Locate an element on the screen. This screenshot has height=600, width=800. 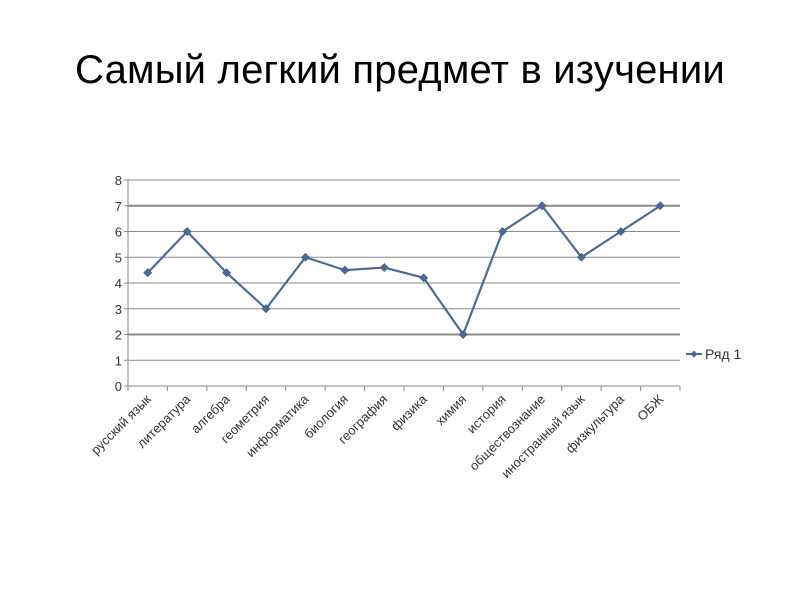
legend-label: Ряд 1 is located at coordinates (723, 354).